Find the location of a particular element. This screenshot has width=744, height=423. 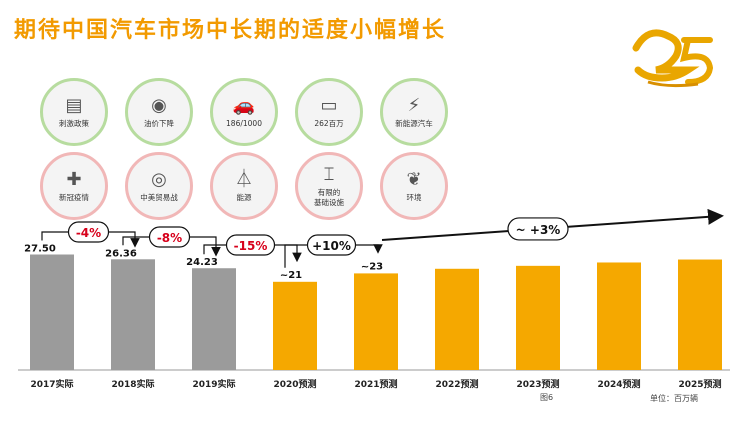

data-label: ~21 is located at coordinates (291, 275).